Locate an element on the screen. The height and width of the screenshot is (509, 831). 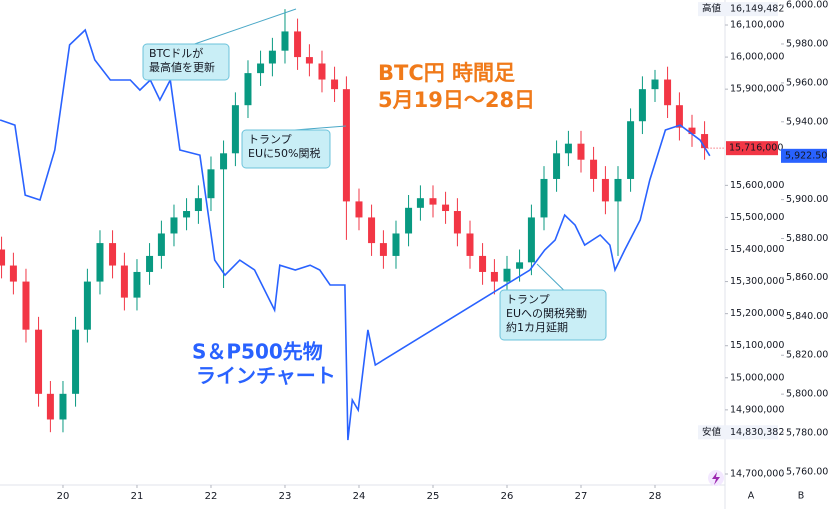
annotation-text: トランプ is located at coordinates (270, 139).